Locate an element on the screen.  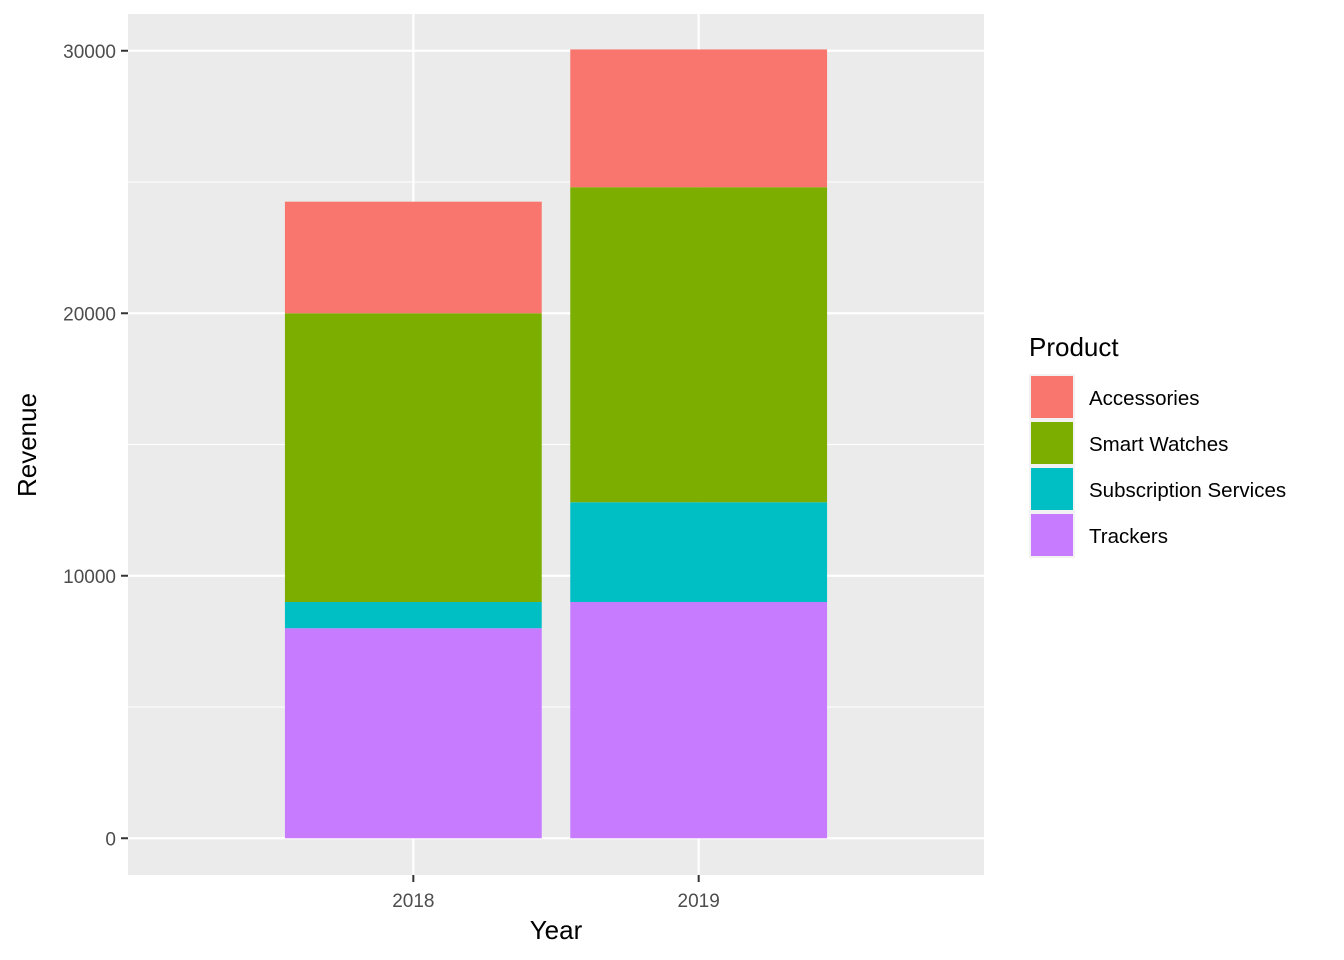
x-axis-title: Year is located at coordinates (556, 930).